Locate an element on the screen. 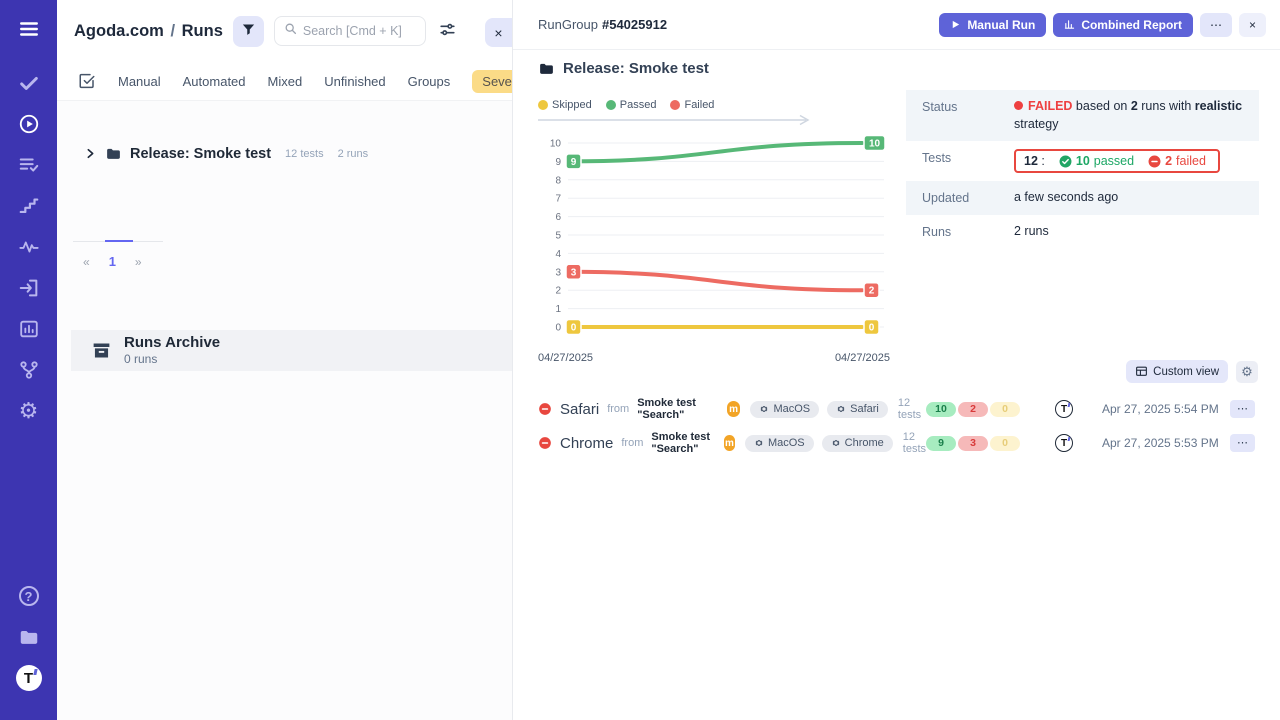 This screenshot has height=720, width=1280. tab-mixed: Mixed is located at coordinates (285, 81).